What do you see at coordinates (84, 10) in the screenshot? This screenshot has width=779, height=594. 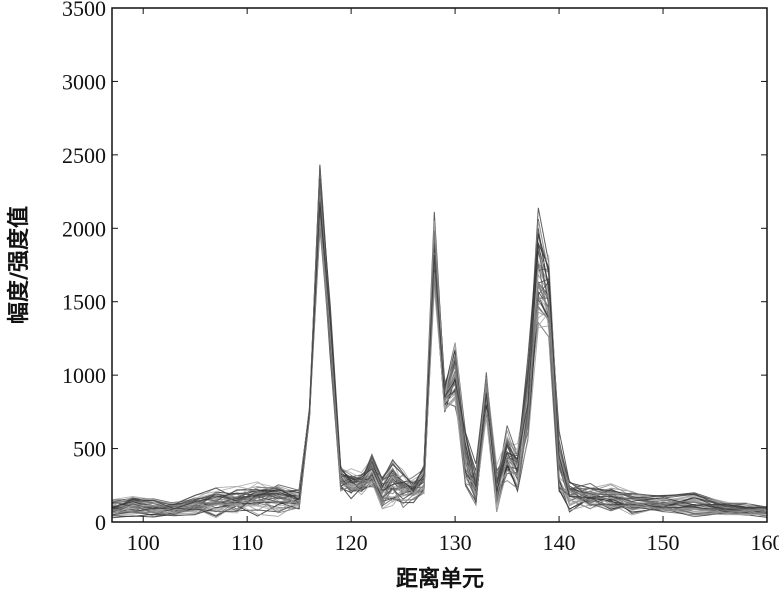 I see `y-tick-label: 3500` at bounding box center [84, 10].